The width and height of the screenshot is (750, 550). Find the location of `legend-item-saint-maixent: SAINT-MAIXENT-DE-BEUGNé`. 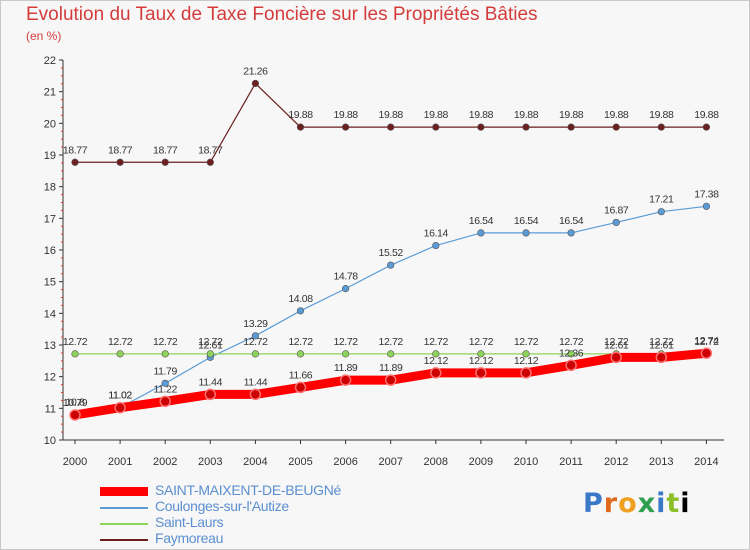

legend-item-saint-maixent: SAINT-MAIXENT-DE-BEUGNé is located at coordinates (265, 491).